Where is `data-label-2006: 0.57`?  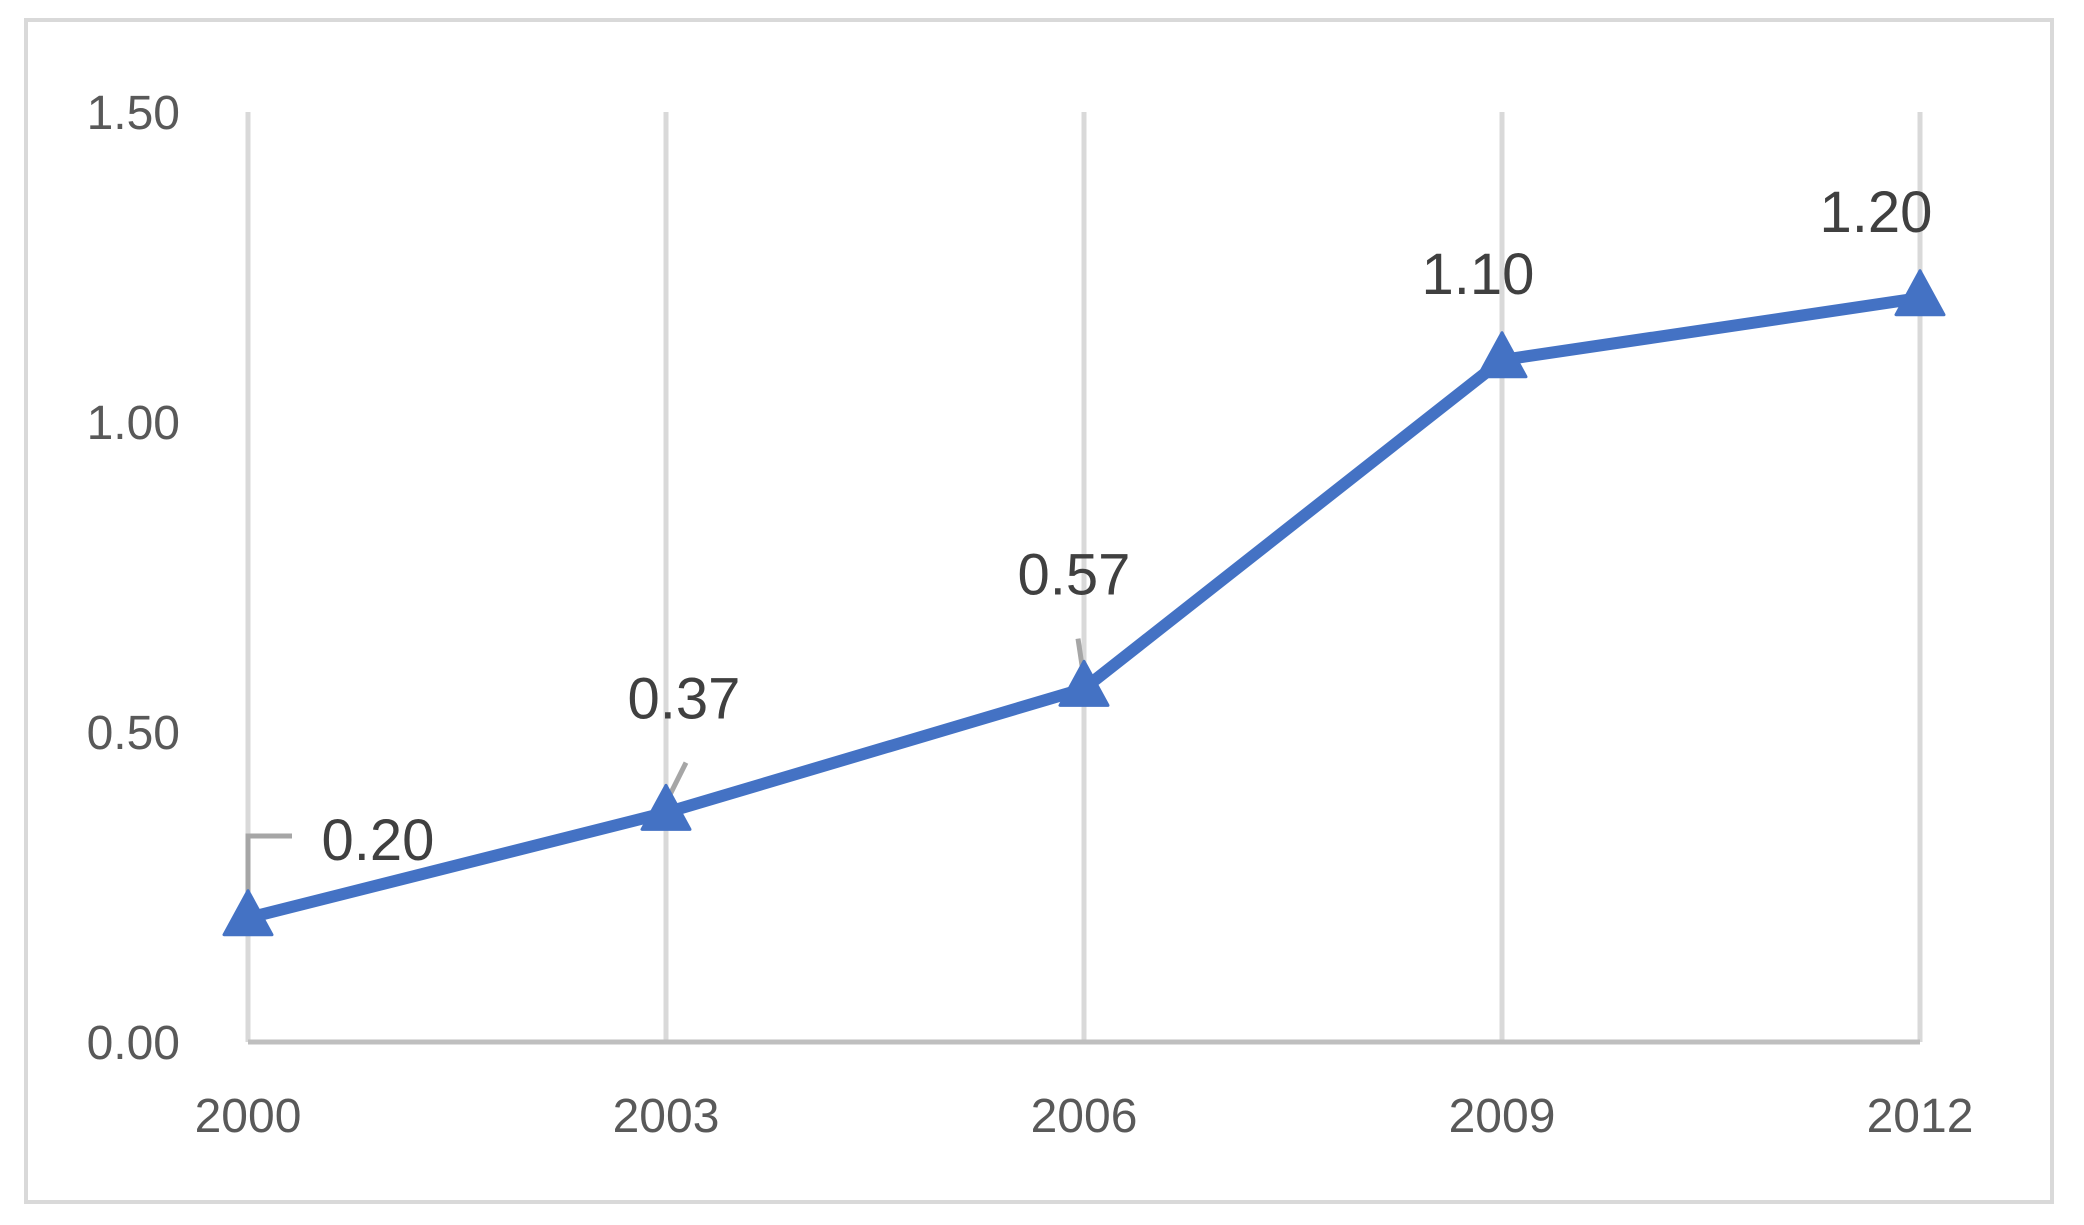
data-label-2006: 0.57 is located at coordinates (1074, 575).